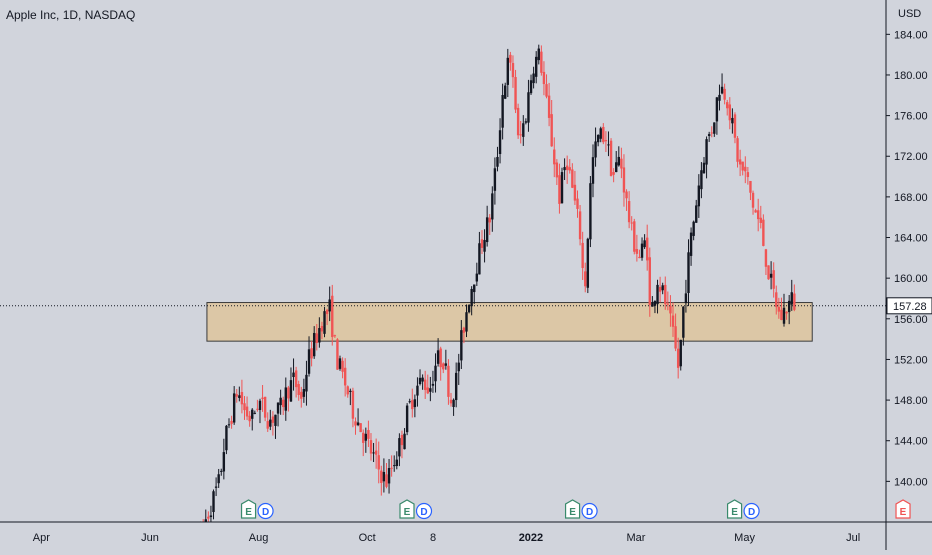 The image size is (932, 555). Describe the element at coordinates (911, 117) in the screenshot. I see `y-tick-label: 176.00` at that location.